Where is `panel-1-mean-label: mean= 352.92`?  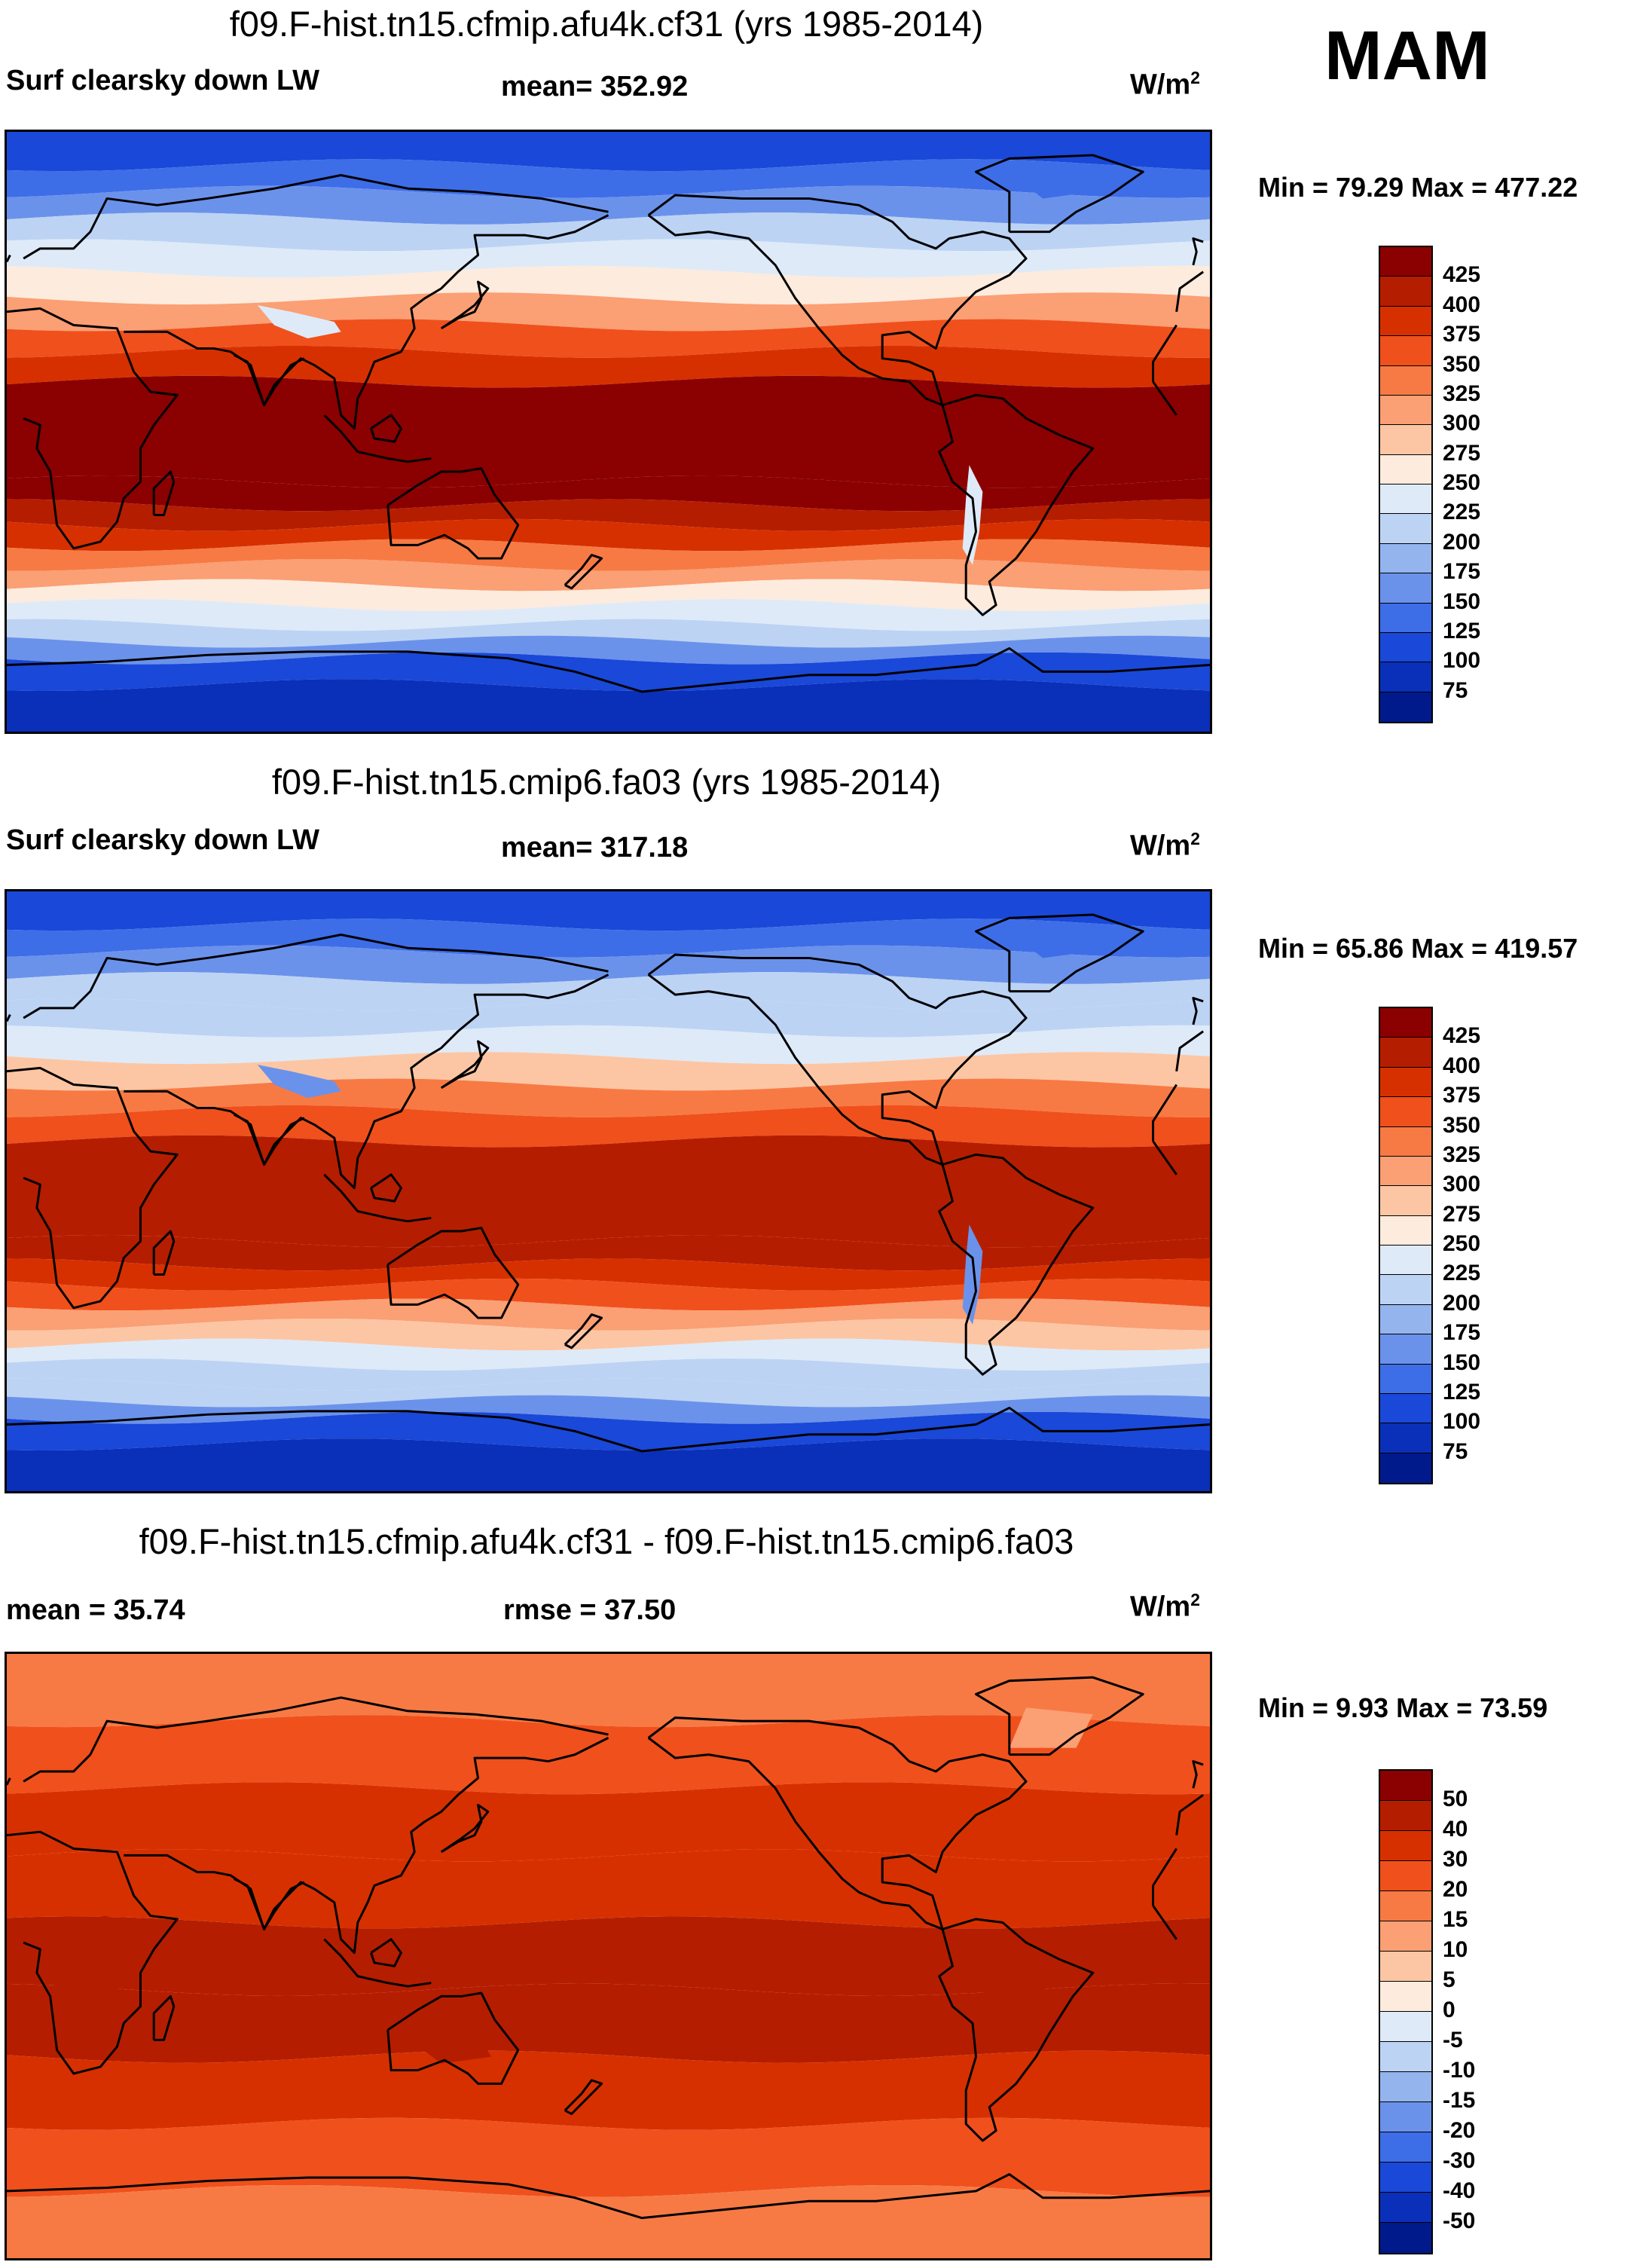
panel-1-mean-label: mean= 352.92 is located at coordinates (595, 86).